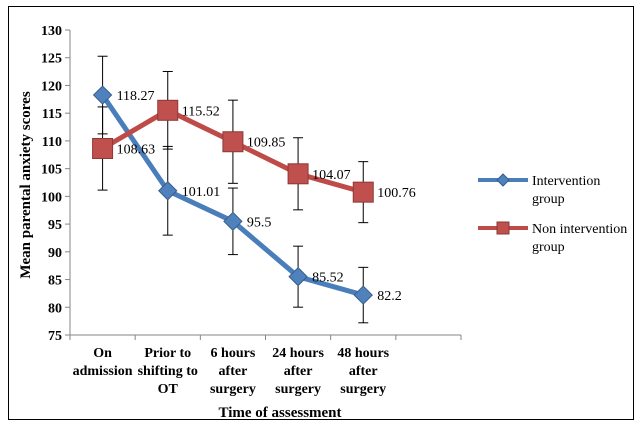  What do you see at coordinates (279, 413) in the screenshot?
I see `x-axis-title: Time of assessment` at bounding box center [279, 413].